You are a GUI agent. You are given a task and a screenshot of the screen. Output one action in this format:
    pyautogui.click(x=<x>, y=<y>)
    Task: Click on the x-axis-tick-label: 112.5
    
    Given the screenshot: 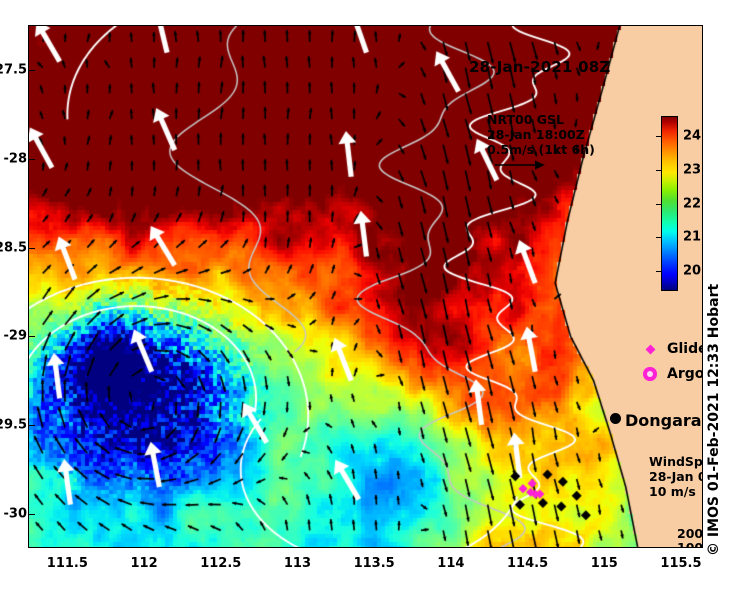 What is the action you would take?
    pyautogui.click(x=221, y=563)
    